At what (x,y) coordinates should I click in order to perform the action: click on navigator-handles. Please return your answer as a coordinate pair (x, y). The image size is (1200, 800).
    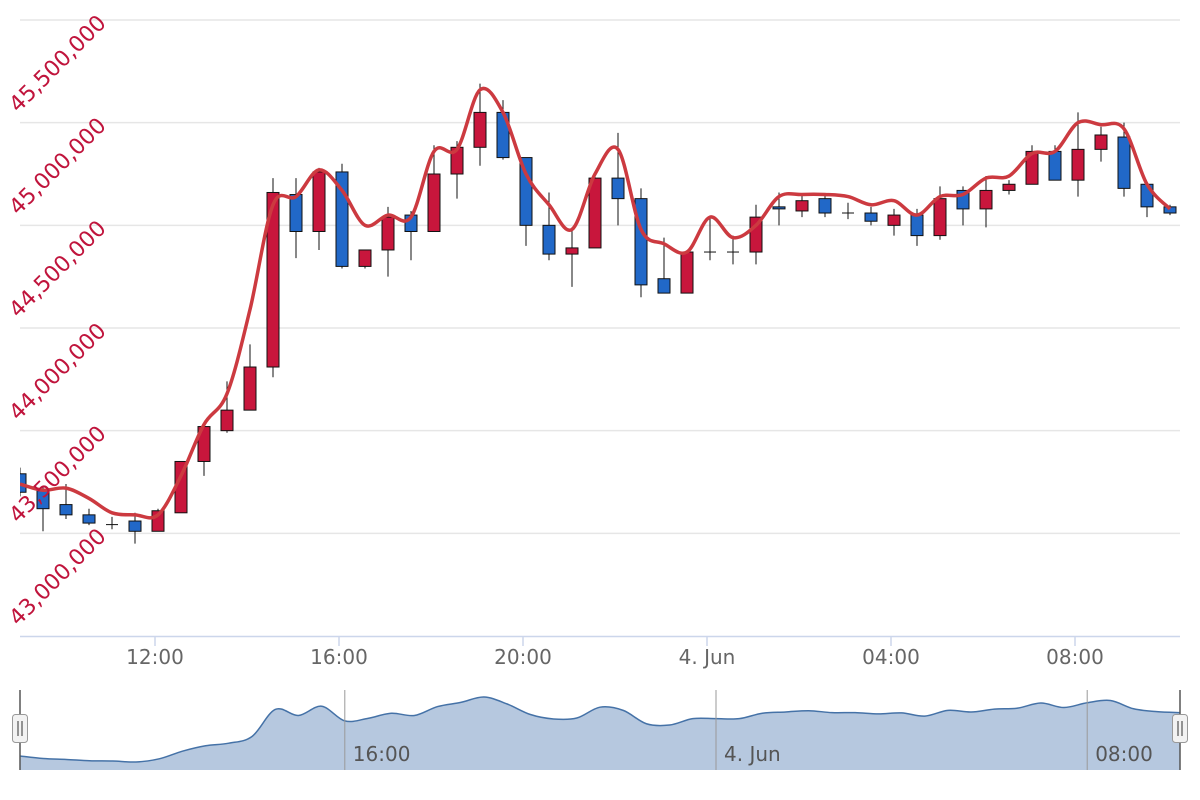
    Looking at the image, I should click on (600, 728).